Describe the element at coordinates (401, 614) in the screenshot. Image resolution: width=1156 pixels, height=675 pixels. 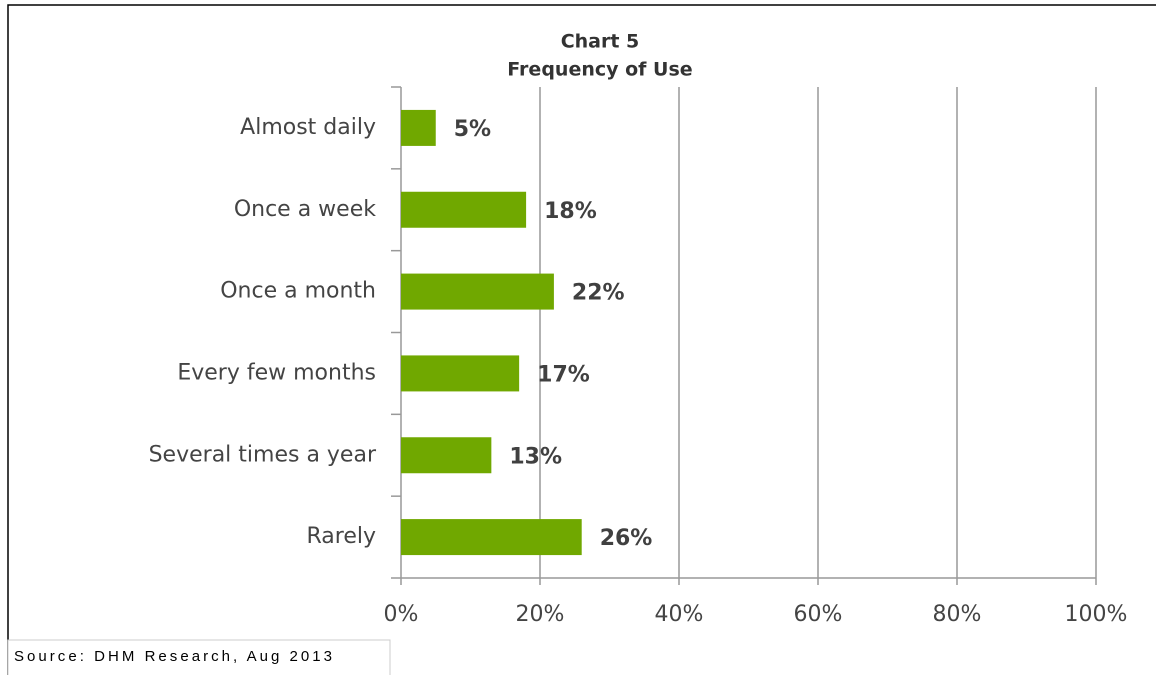
I see `x-tick-label: 0%` at that location.